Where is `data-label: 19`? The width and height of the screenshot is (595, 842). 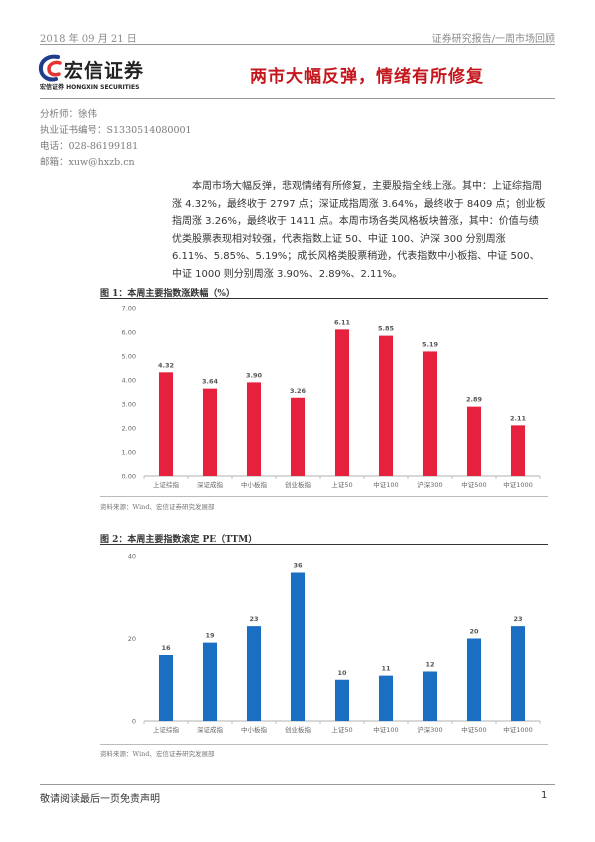 data-label: 19 is located at coordinates (210, 636).